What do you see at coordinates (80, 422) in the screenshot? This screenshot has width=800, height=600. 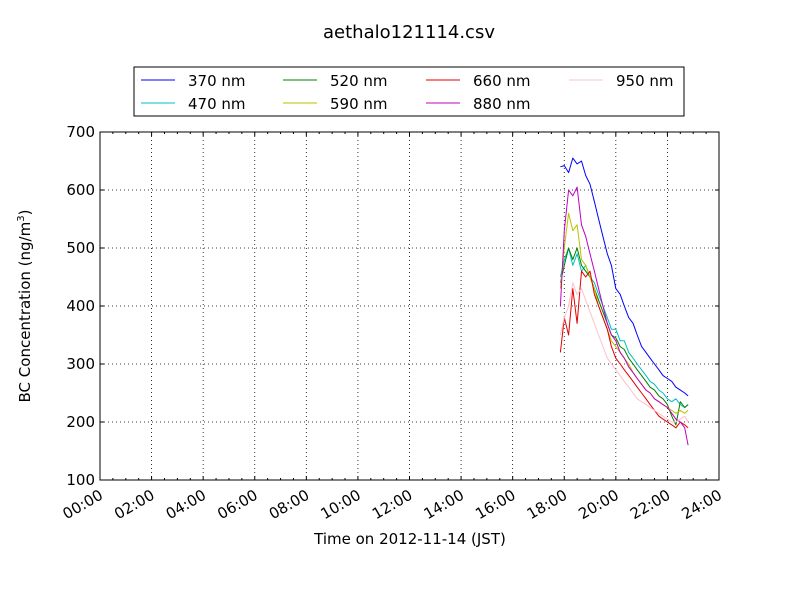 I see `y-tick-label: 200` at bounding box center [80, 422].